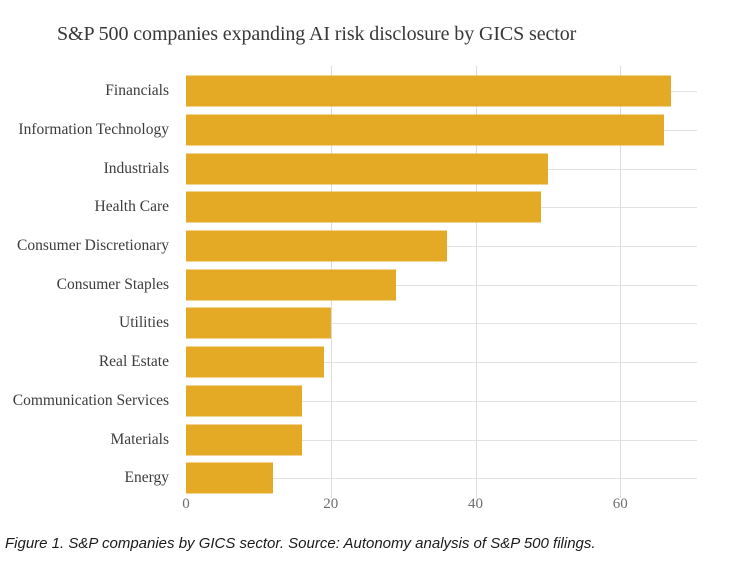  I want to click on chart-row: Information Technology, so click(348, 130).